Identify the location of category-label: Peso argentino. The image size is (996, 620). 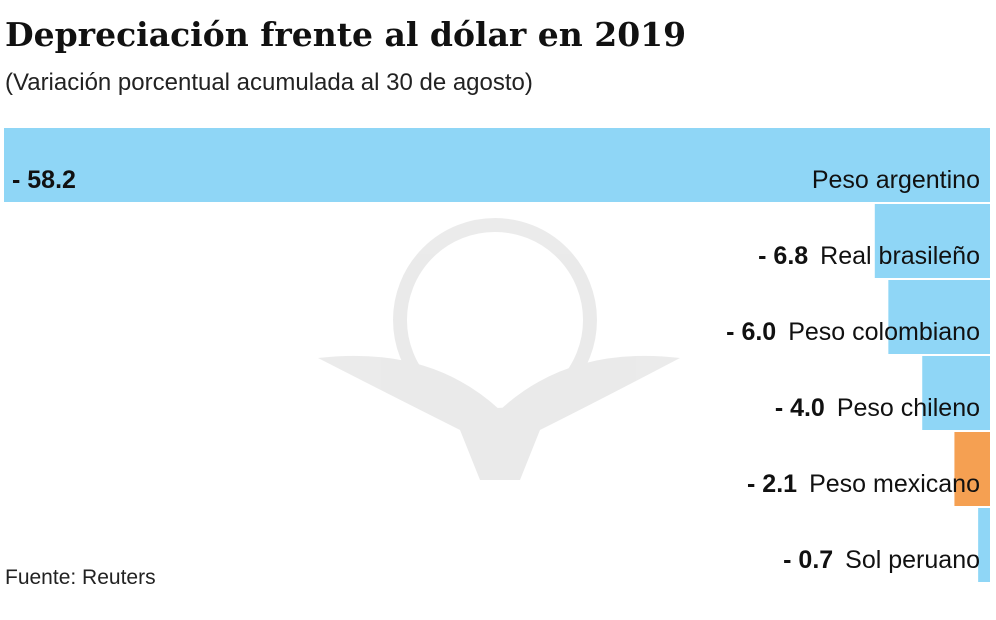
(896, 180).